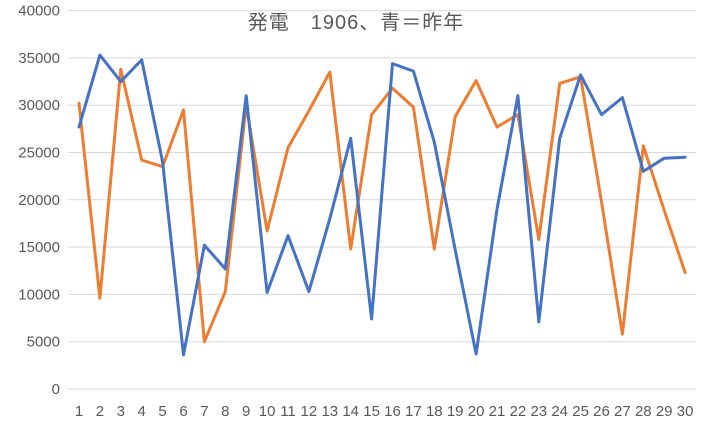 This screenshot has height=427, width=712. I want to click on y-axis-label: 5000, so click(43, 342).